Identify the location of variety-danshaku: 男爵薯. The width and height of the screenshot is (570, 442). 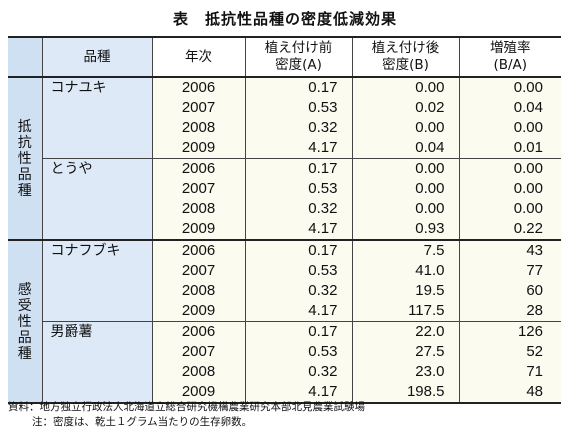
(97, 362).